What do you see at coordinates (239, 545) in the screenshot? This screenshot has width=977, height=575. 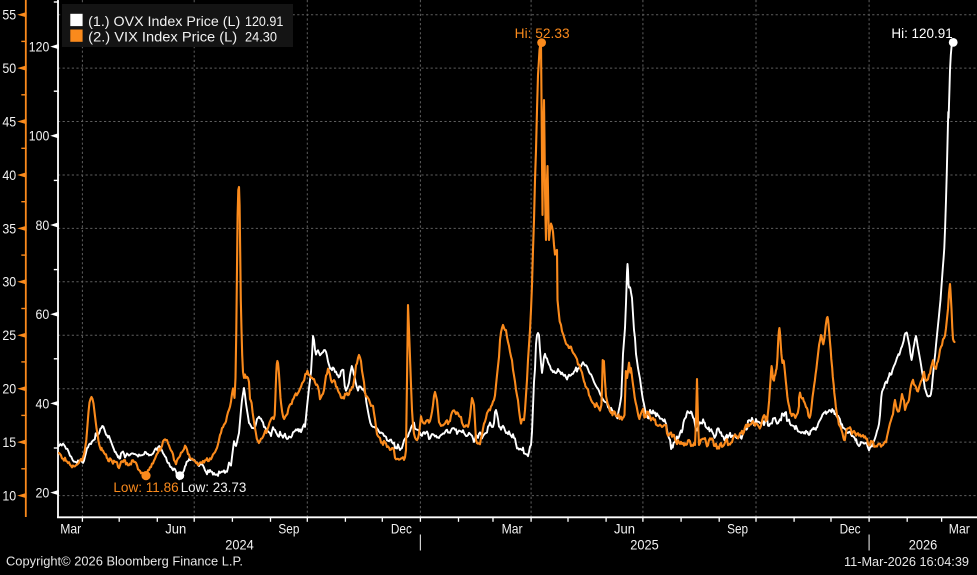 I see `svg-text: 2024` at bounding box center [239, 545].